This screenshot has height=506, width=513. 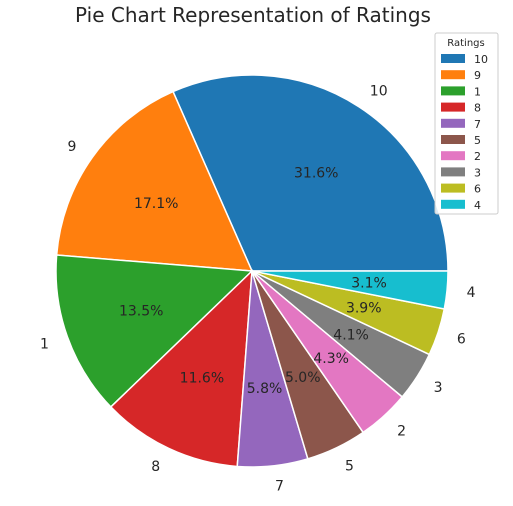 I want to click on legend-label-4: 4, so click(x=477, y=205).